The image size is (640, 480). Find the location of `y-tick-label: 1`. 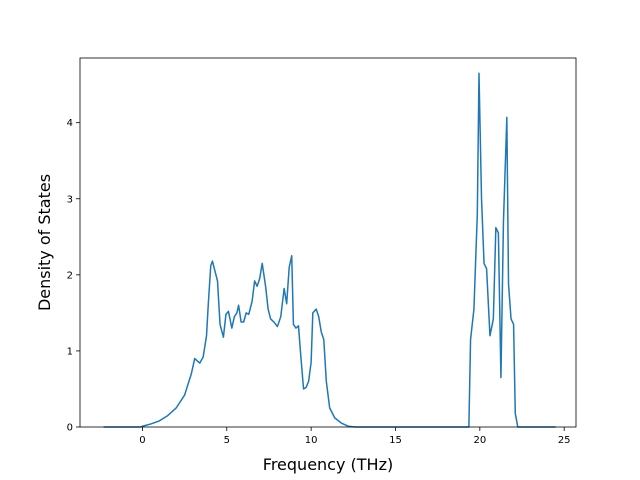

y-tick-label: 1 is located at coordinates (70, 351).